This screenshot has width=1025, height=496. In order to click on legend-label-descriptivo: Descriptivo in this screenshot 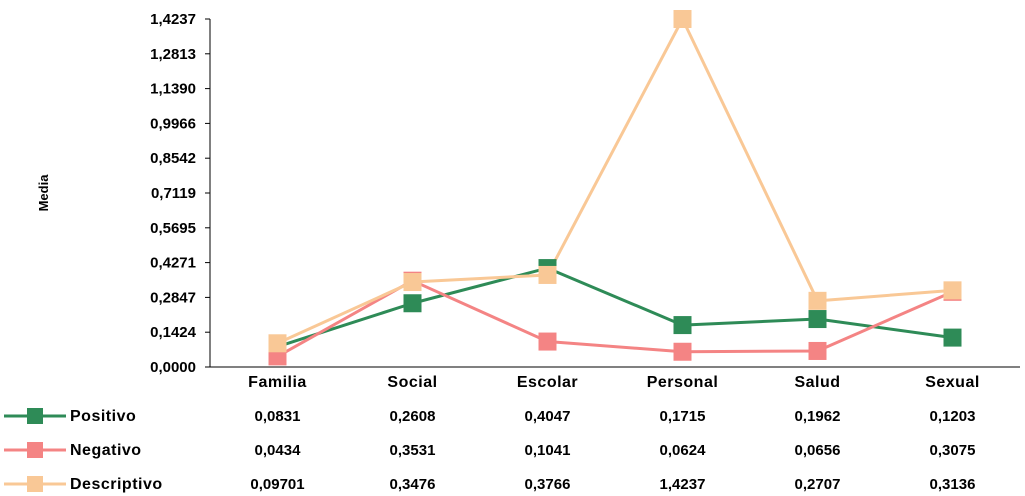, I will do `click(116, 484)`.